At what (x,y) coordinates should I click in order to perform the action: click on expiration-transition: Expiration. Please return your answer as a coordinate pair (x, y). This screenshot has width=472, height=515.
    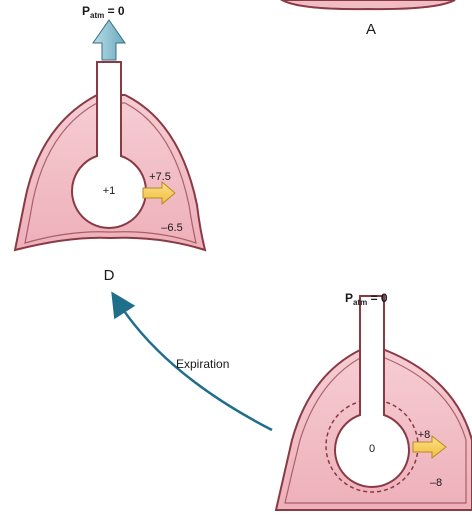
    Looking at the image, I should click on (192, 361).